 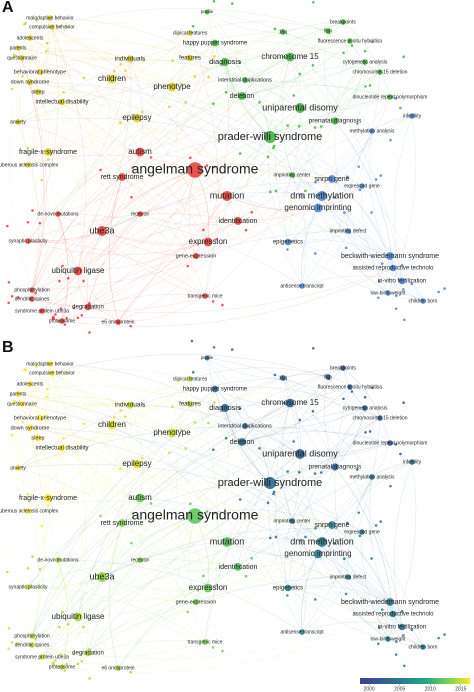 I want to click on node-label: clinical features, so click(x=190, y=379).